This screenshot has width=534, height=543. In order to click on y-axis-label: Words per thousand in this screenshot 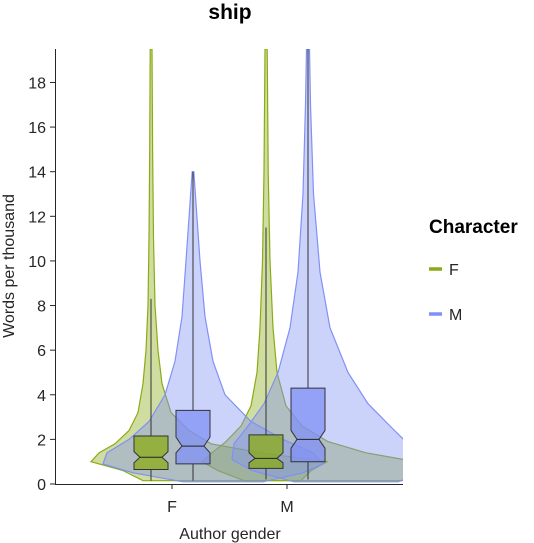, I will do `click(9, 266)`.